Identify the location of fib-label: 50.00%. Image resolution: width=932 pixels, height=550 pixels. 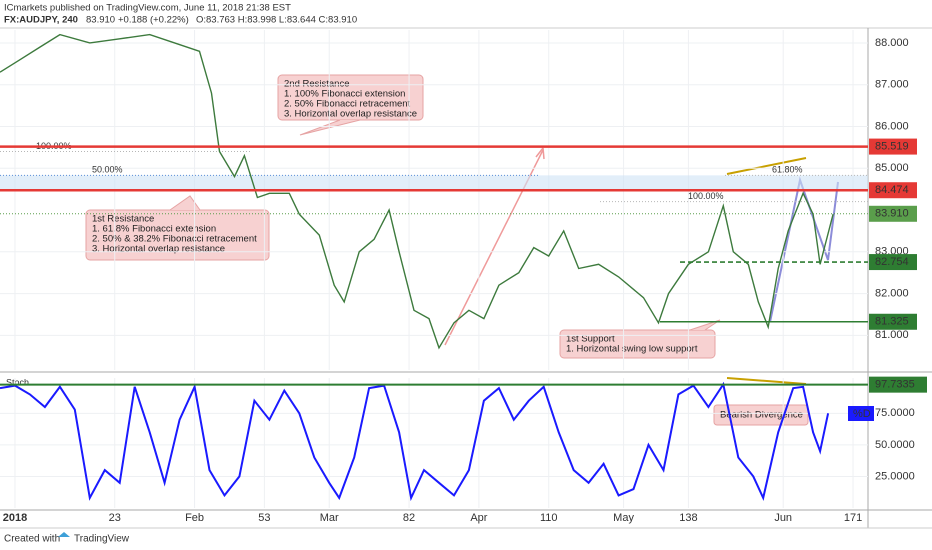
(107, 170).